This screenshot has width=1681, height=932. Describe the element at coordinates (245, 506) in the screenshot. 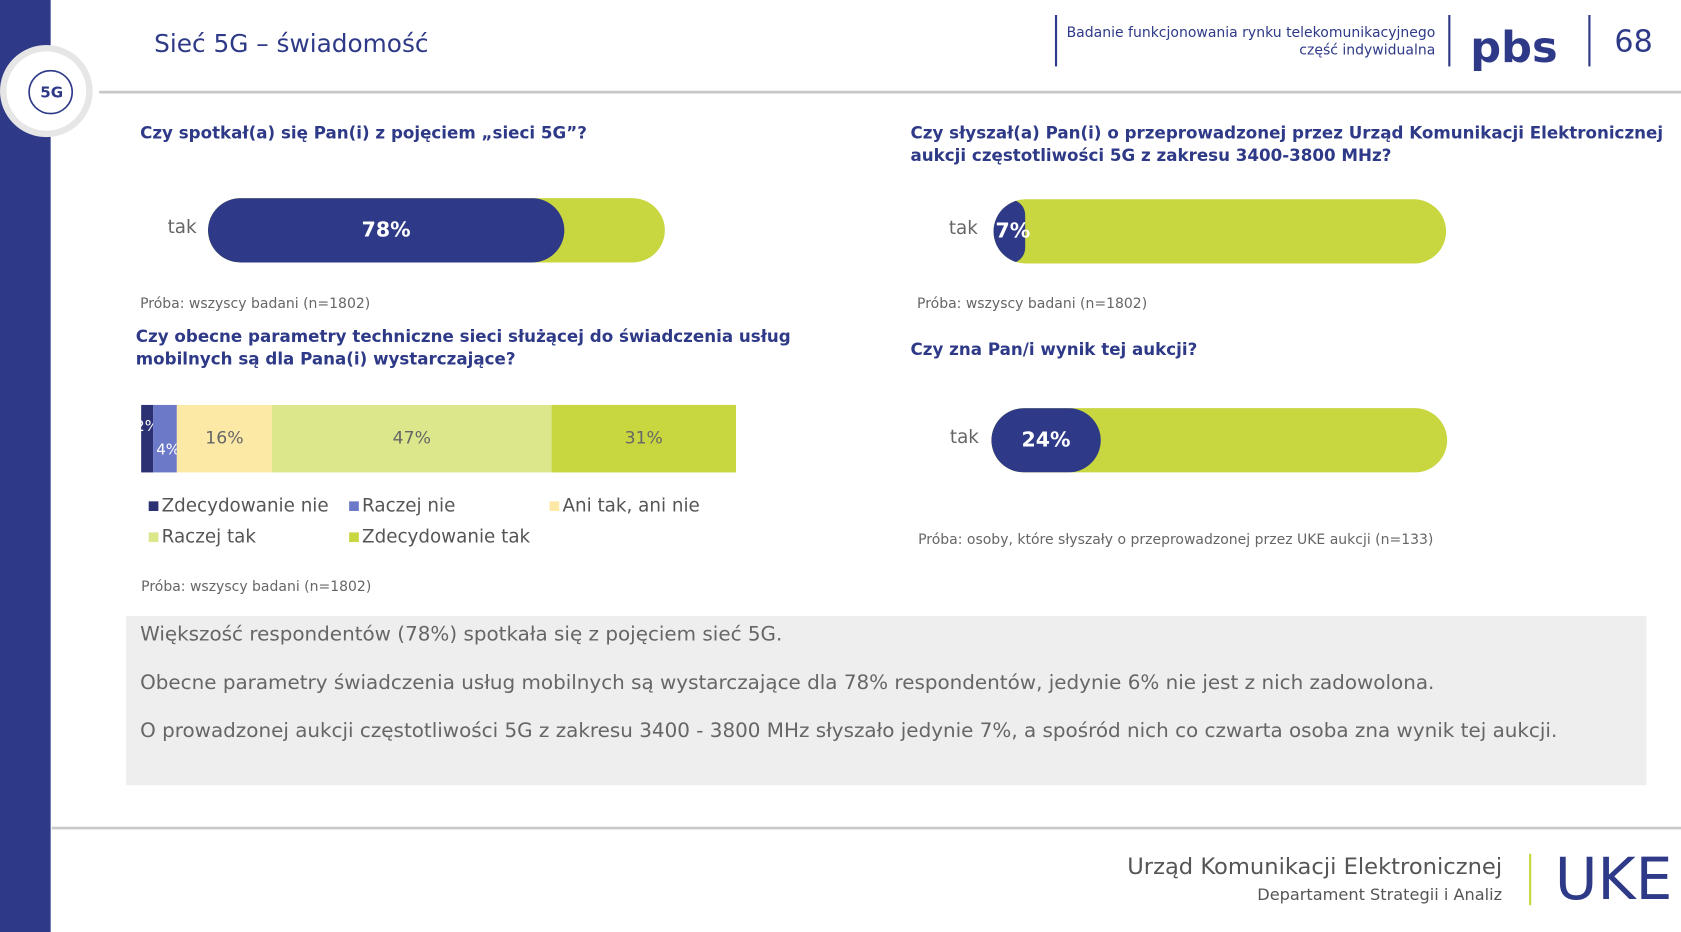

I see `legend-label: Zdecydowanie nie` at that location.